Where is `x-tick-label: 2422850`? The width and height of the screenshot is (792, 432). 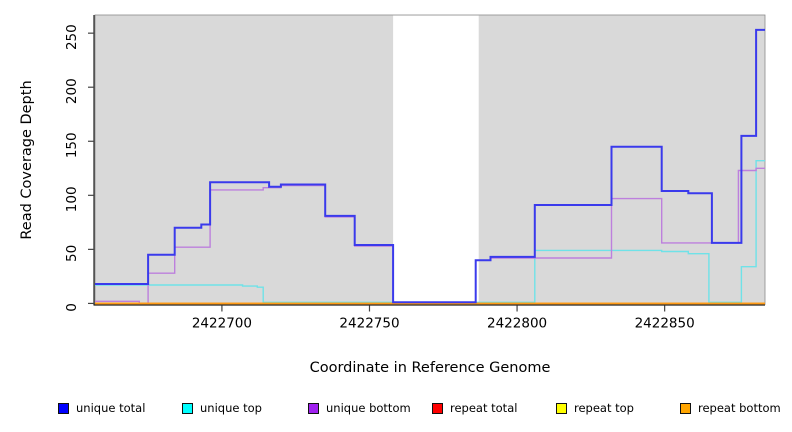 x-tick-label: 2422850 is located at coordinates (665, 324).